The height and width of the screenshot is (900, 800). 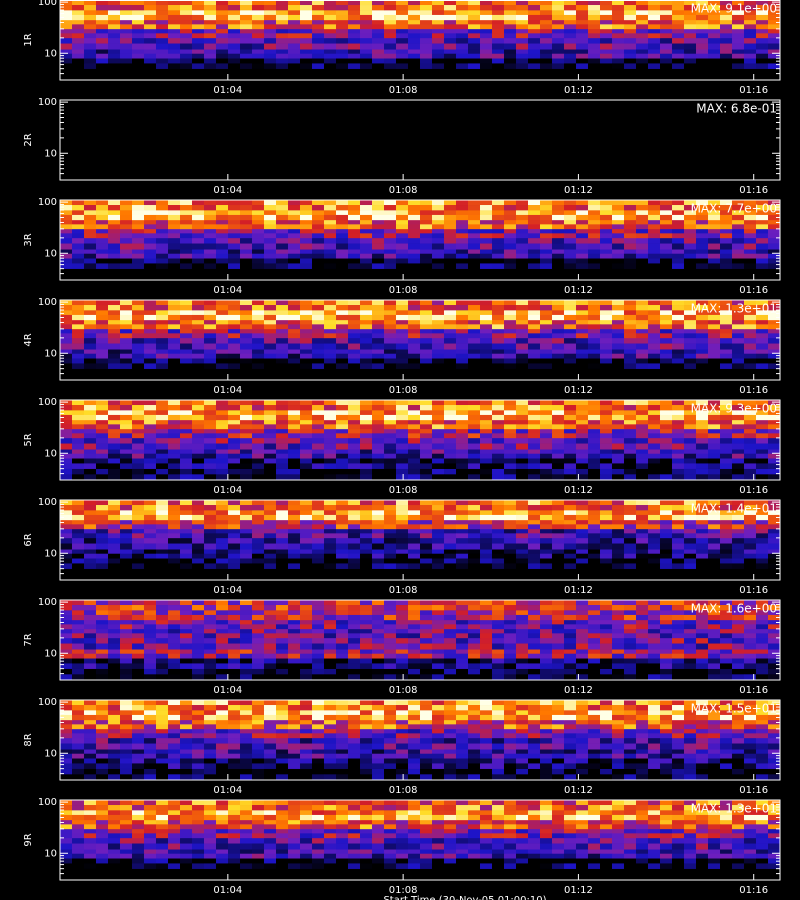 I want to click on x-tick-label: 01:12, so click(x=578, y=190).